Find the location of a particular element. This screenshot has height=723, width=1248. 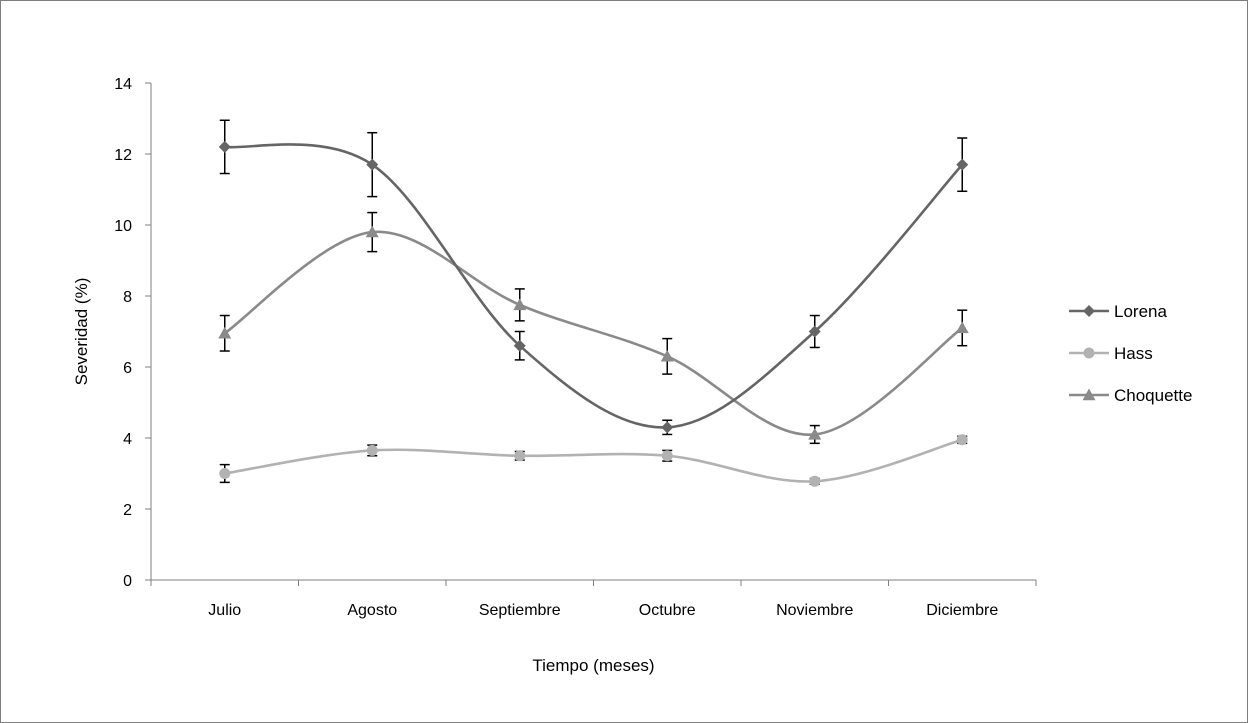

y-tick-label: 14 is located at coordinates (123, 84).